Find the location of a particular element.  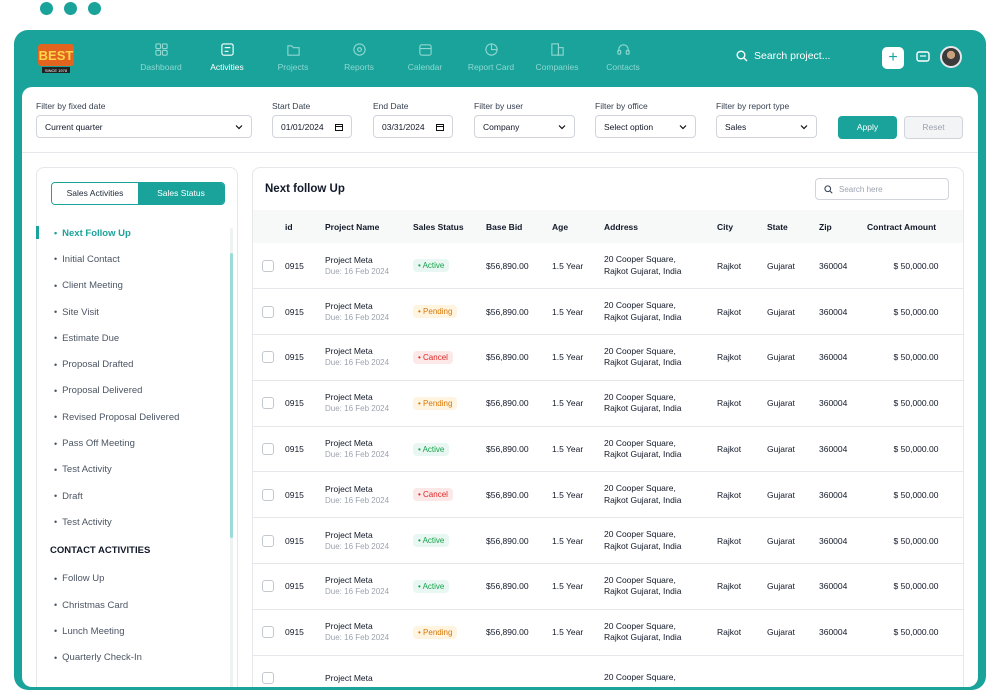

end-date-input: 03/31/2024 is located at coordinates (413, 126).